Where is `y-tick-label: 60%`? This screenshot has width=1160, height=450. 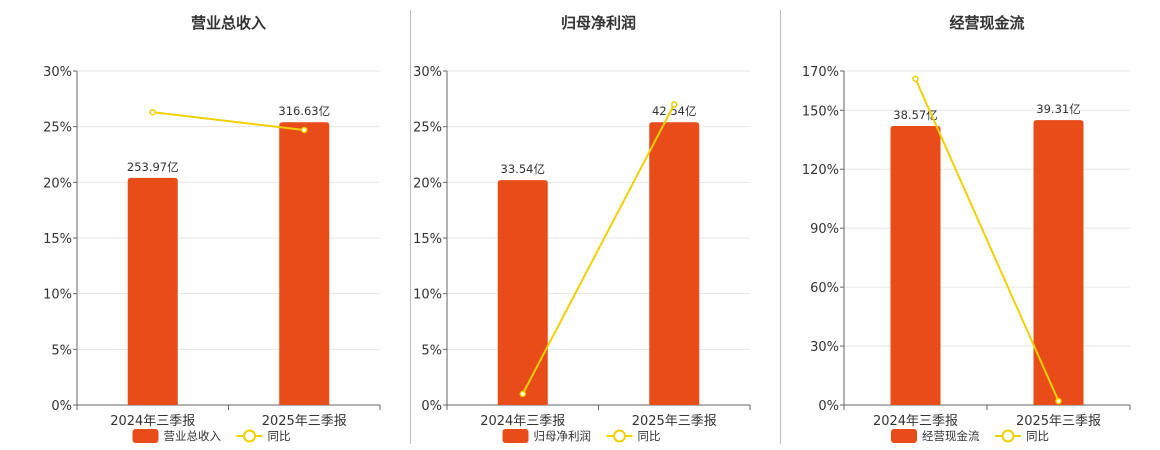 y-tick-label: 60% is located at coordinates (824, 288).